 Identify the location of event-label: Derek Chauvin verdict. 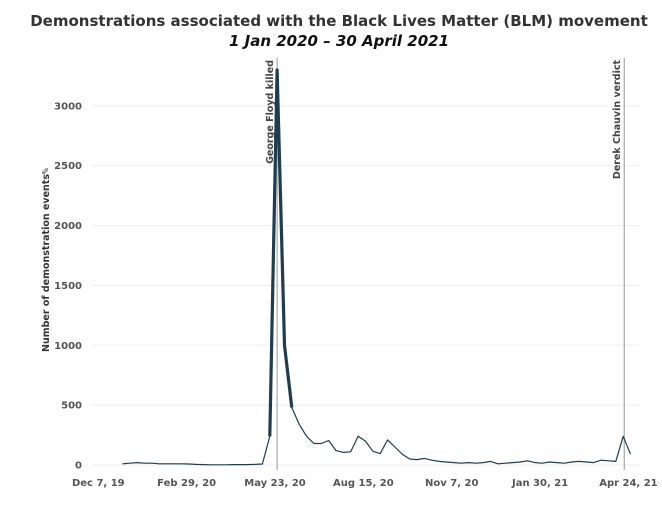
(617, 120).